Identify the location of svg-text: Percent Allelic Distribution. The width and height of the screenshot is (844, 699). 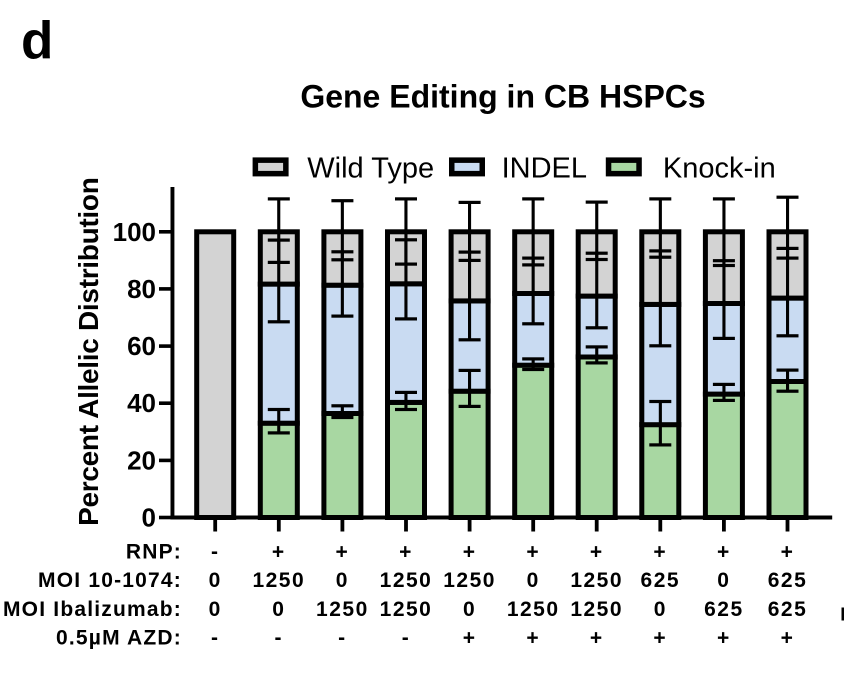
(88, 351).